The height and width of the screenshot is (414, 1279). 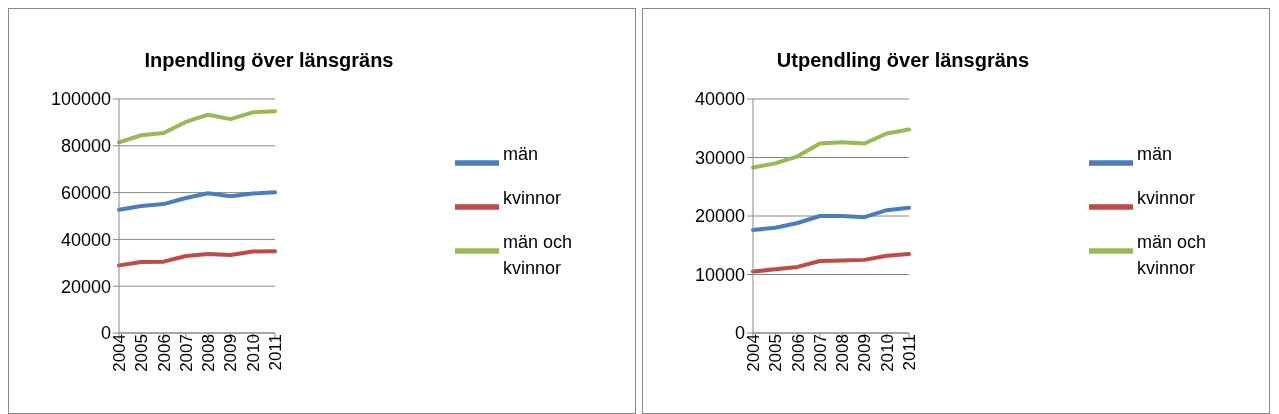 What do you see at coordinates (197, 258) in the screenshot?
I see `line-series` at bounding box center [197, 258].